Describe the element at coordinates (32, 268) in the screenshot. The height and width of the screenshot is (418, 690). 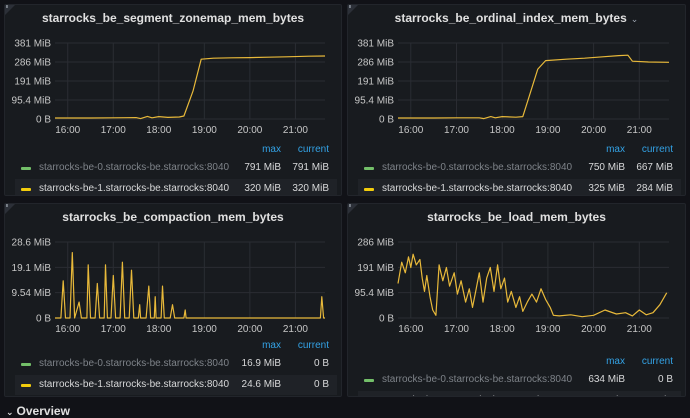
I see `y-tick-label: 19.1 MiB` at that location.